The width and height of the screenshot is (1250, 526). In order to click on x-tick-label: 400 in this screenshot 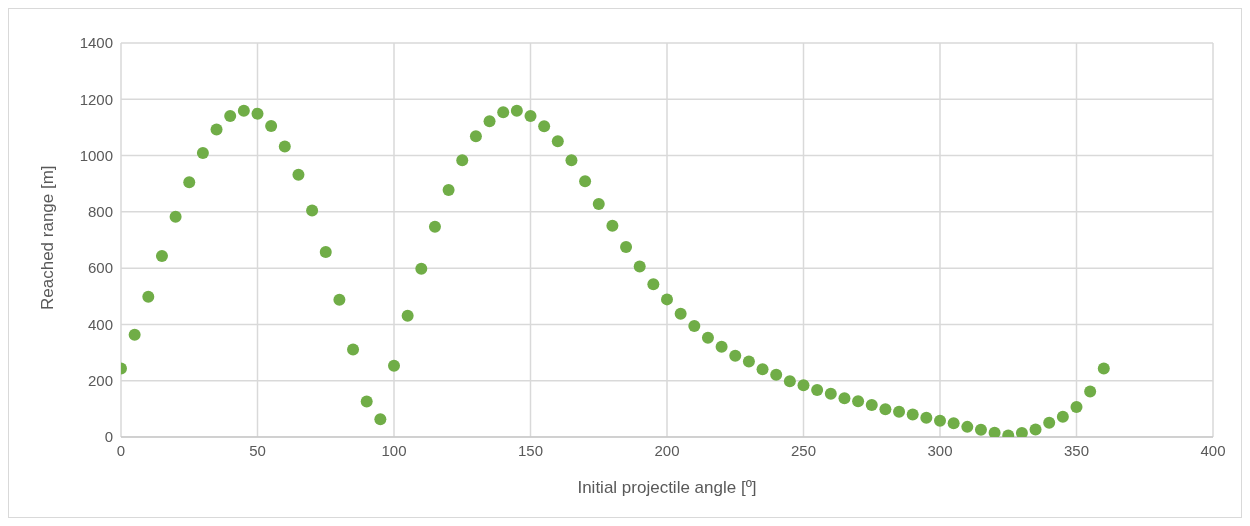, I will do `click(1213, 450)`.